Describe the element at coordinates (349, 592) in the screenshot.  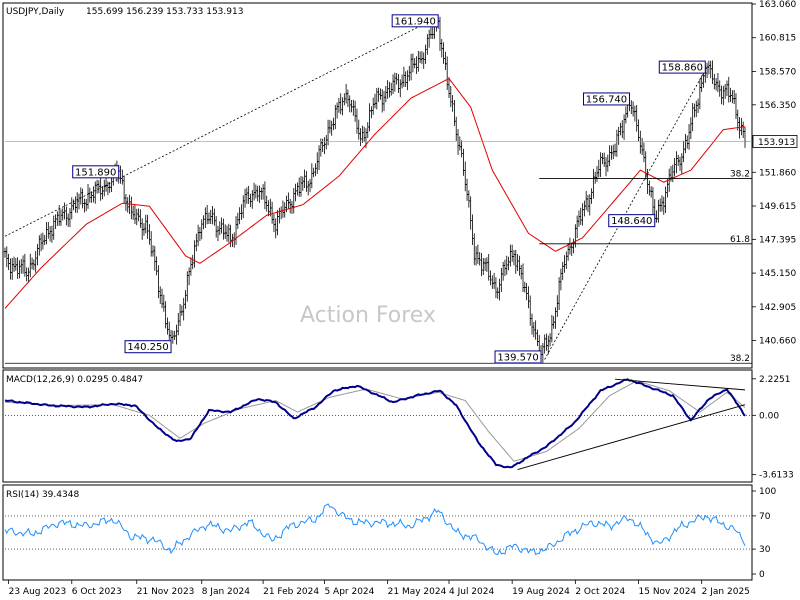
I see `x-tick-label: 5 Apr 2024` at that location.